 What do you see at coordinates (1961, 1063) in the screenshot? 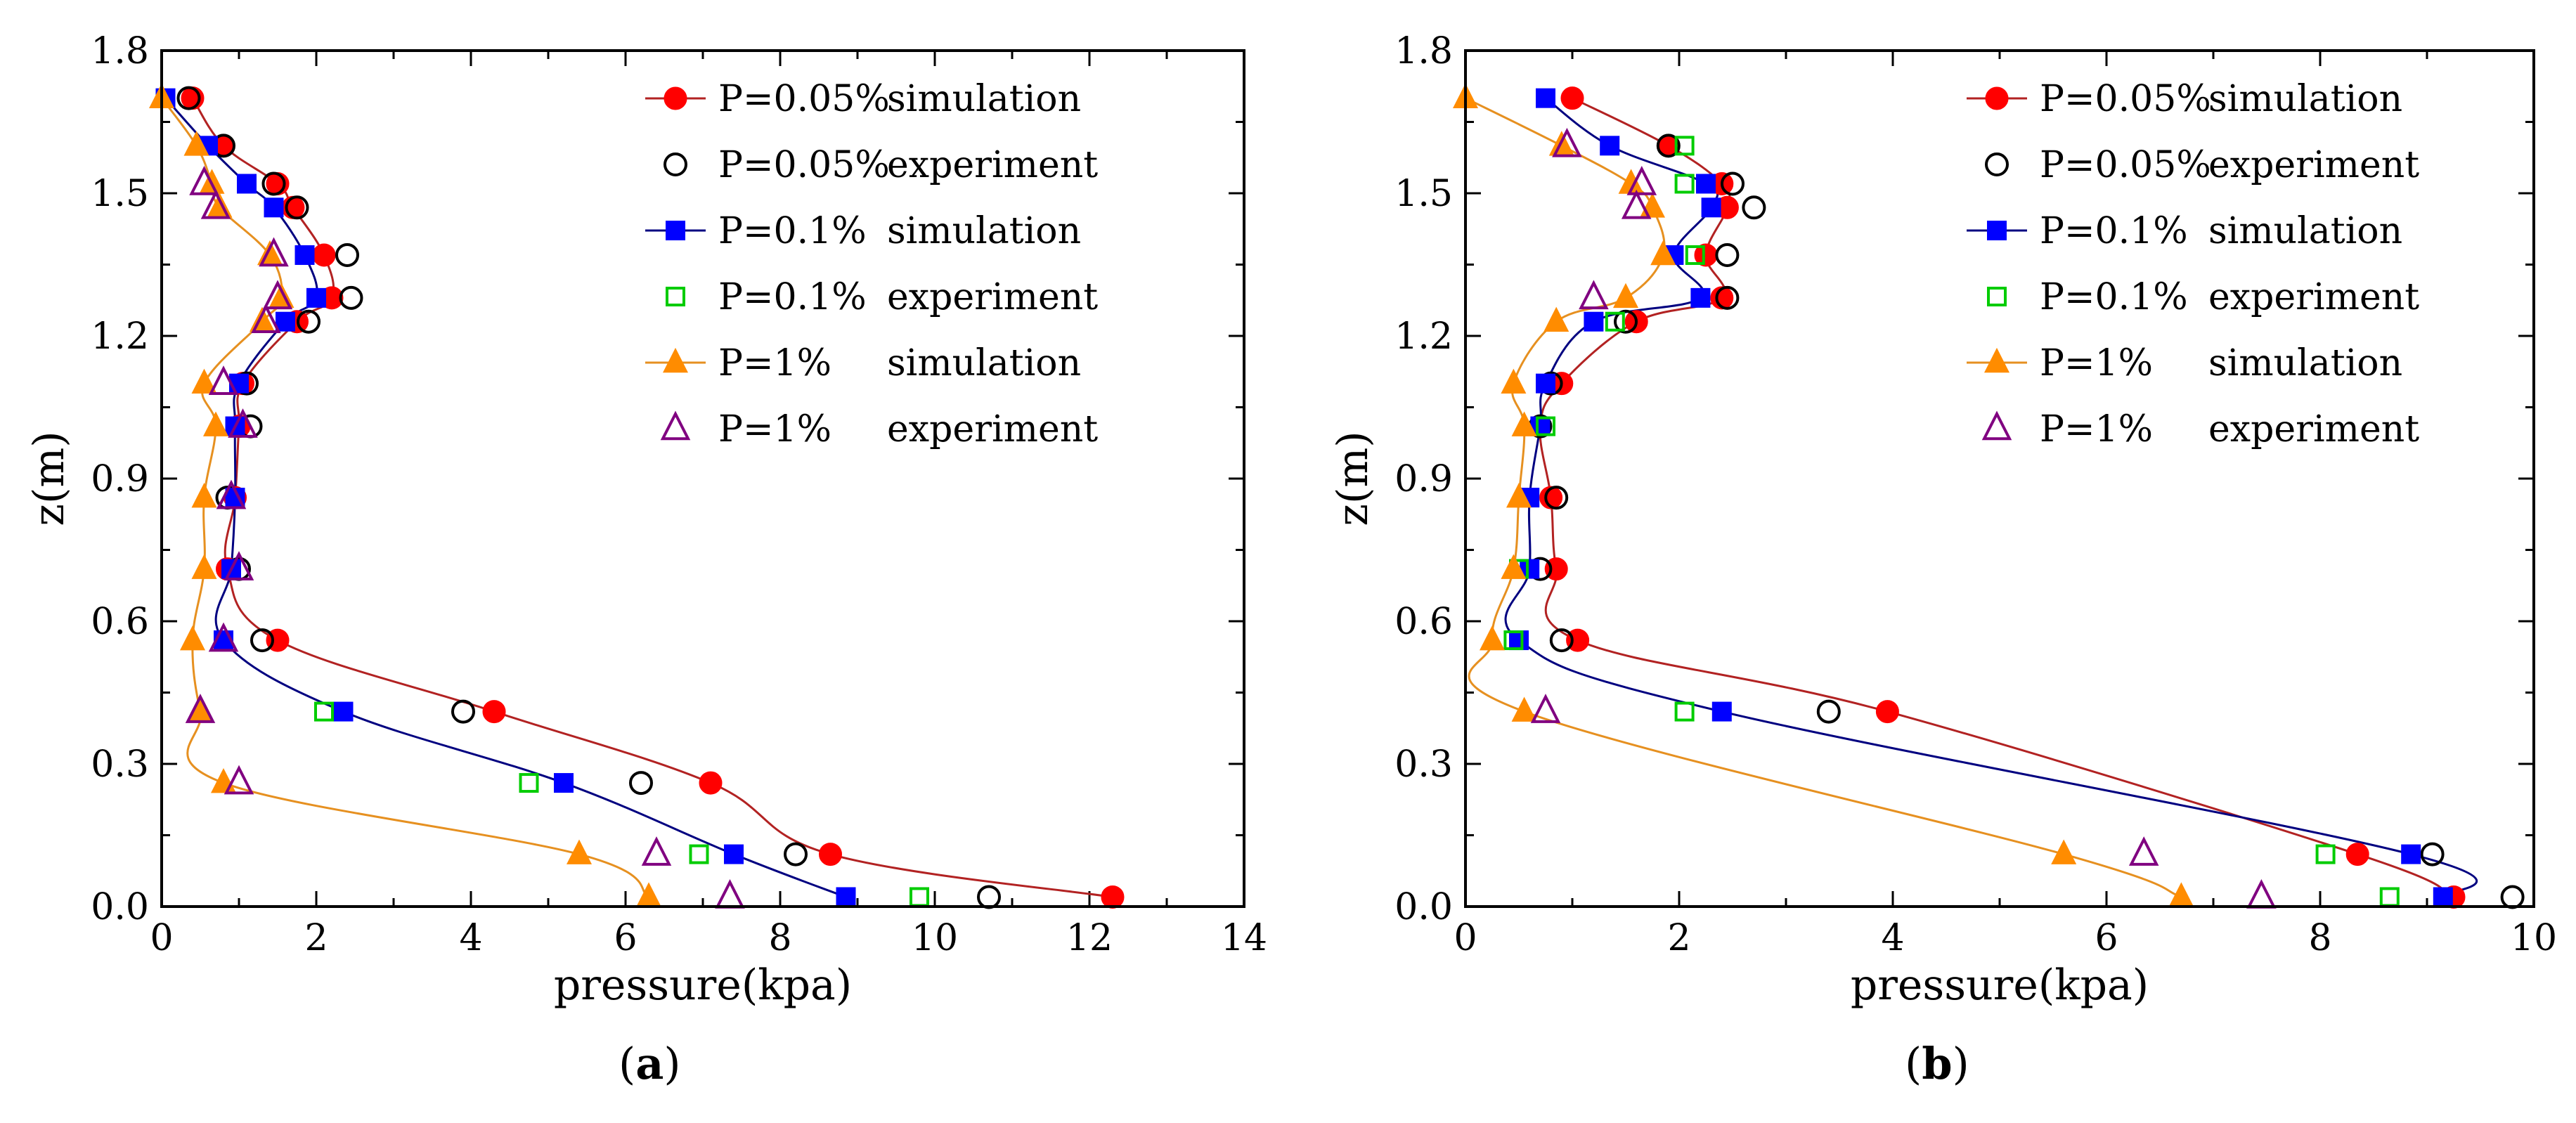
I see `caption-paren-close: )` at bounding box center [1961, 1063].